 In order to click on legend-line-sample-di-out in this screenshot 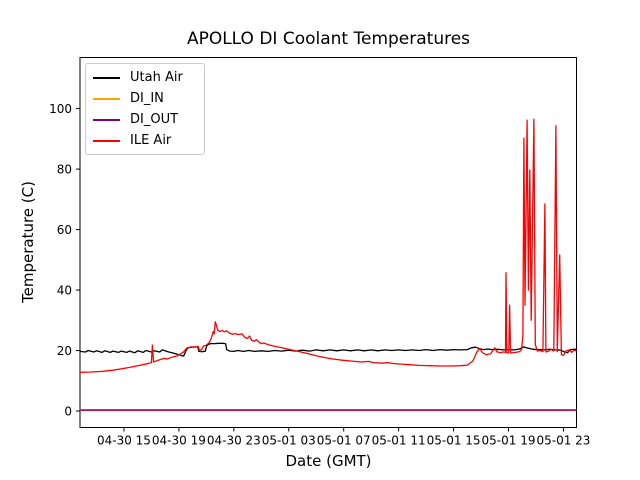, I will do `click(106, 119)`.